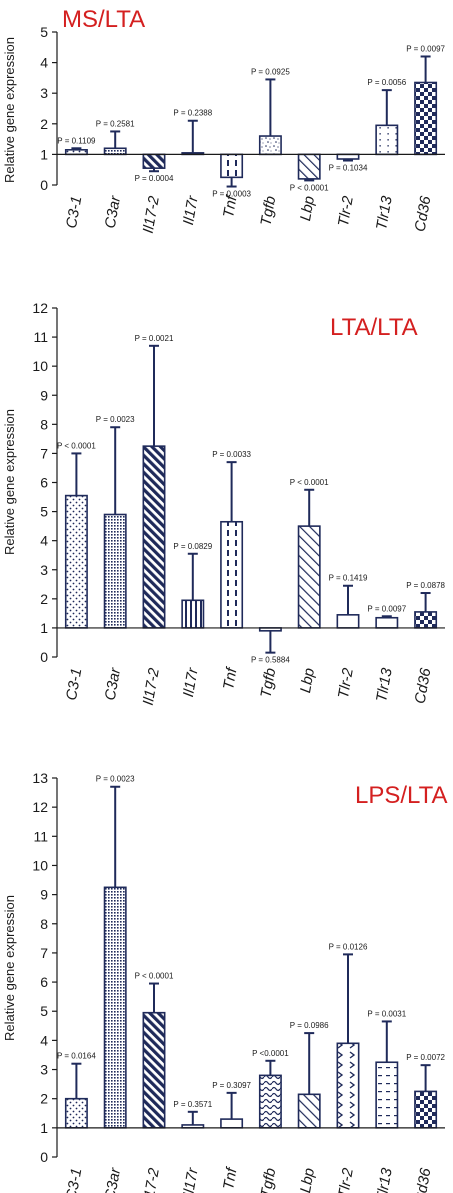 This screenshot has height=1193, width=453. I want to click on p-value-label: P = 0.5884, so click(270, 660).